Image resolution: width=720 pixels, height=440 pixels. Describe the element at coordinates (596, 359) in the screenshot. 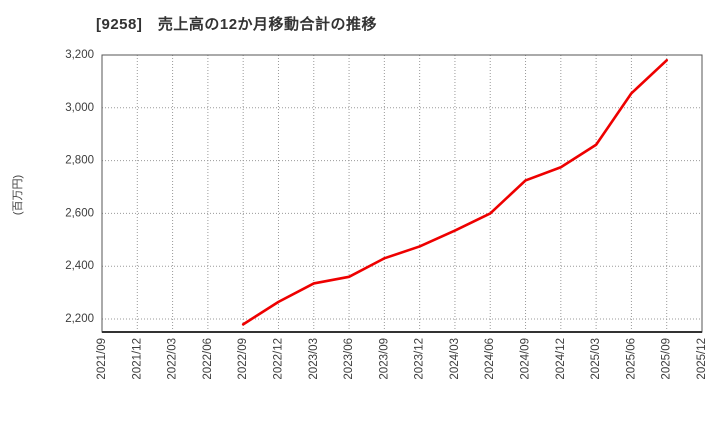

I see `svg-text: 2025/03` at that location.